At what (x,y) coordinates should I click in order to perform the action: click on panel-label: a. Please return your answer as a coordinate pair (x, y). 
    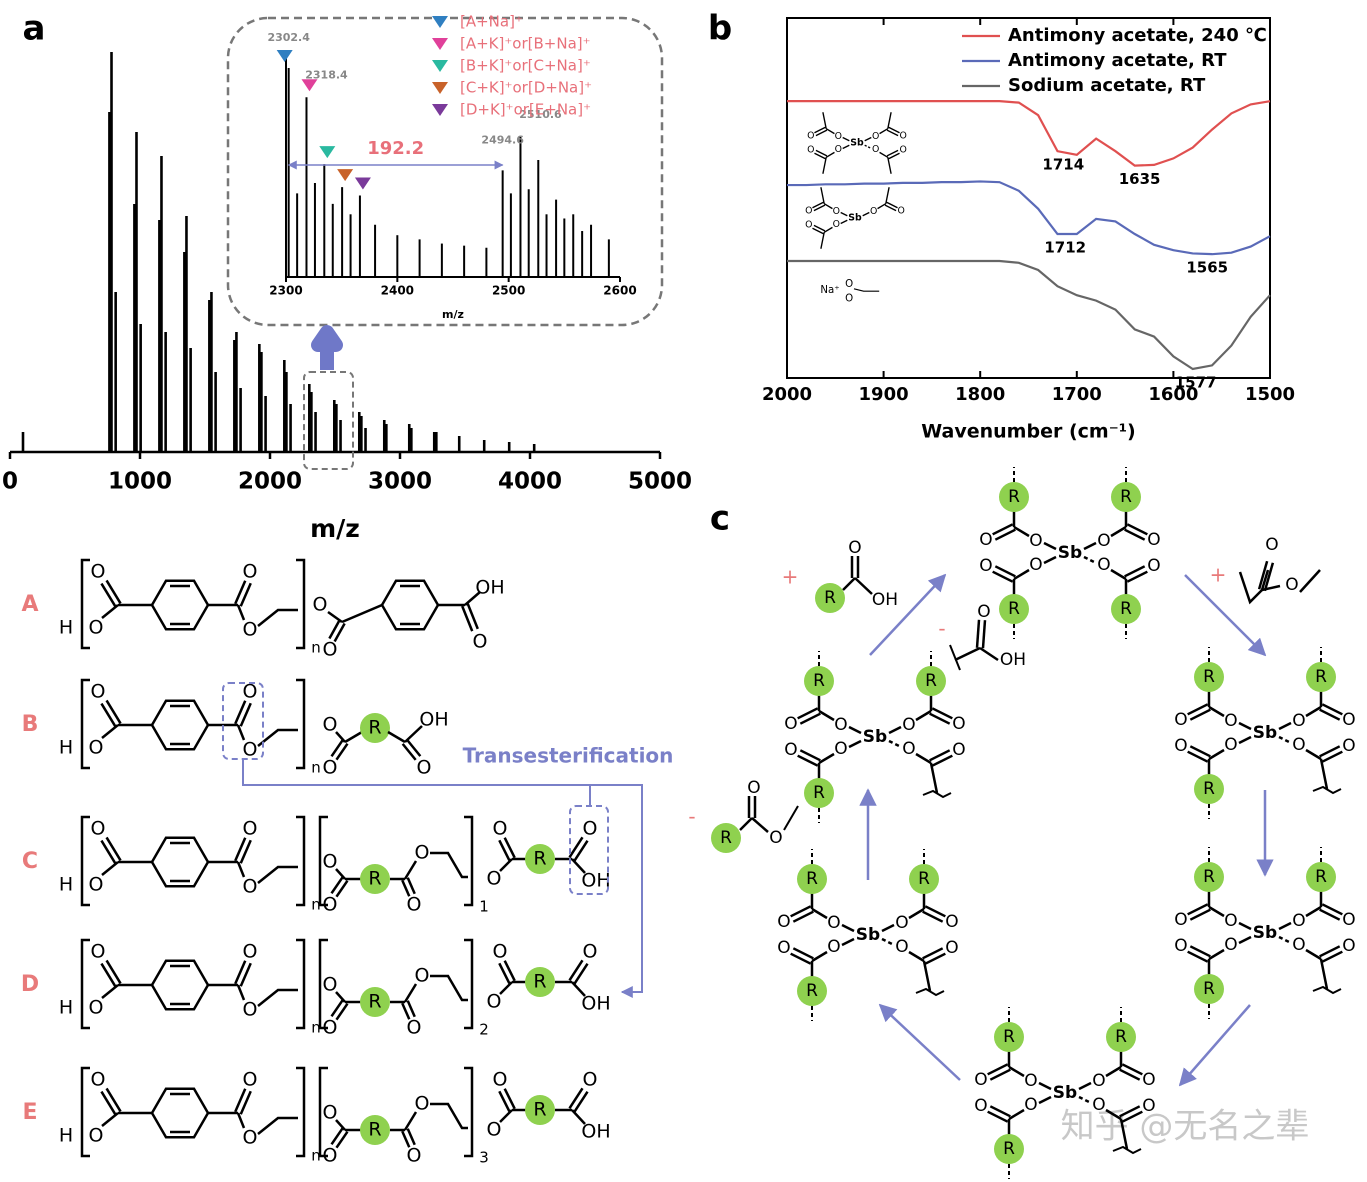
    Looking at the image, I should click on (34, 29).